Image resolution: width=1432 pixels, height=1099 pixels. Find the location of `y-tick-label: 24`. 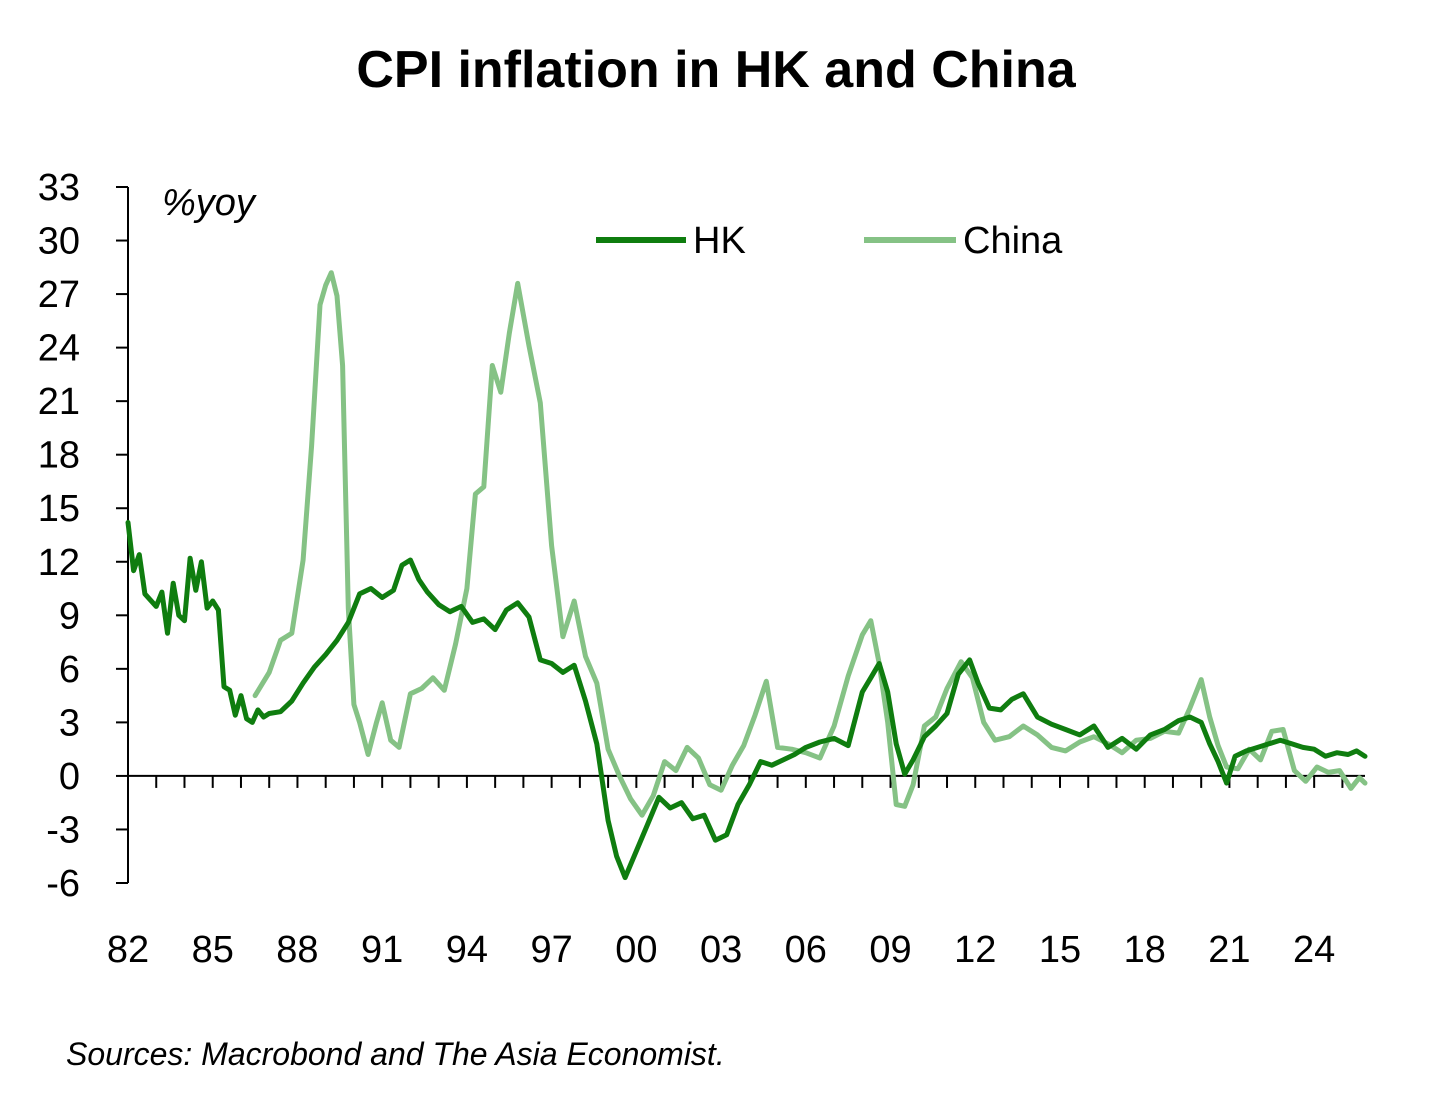

y-tick-label: 24 is located at coordinates (59, 349).